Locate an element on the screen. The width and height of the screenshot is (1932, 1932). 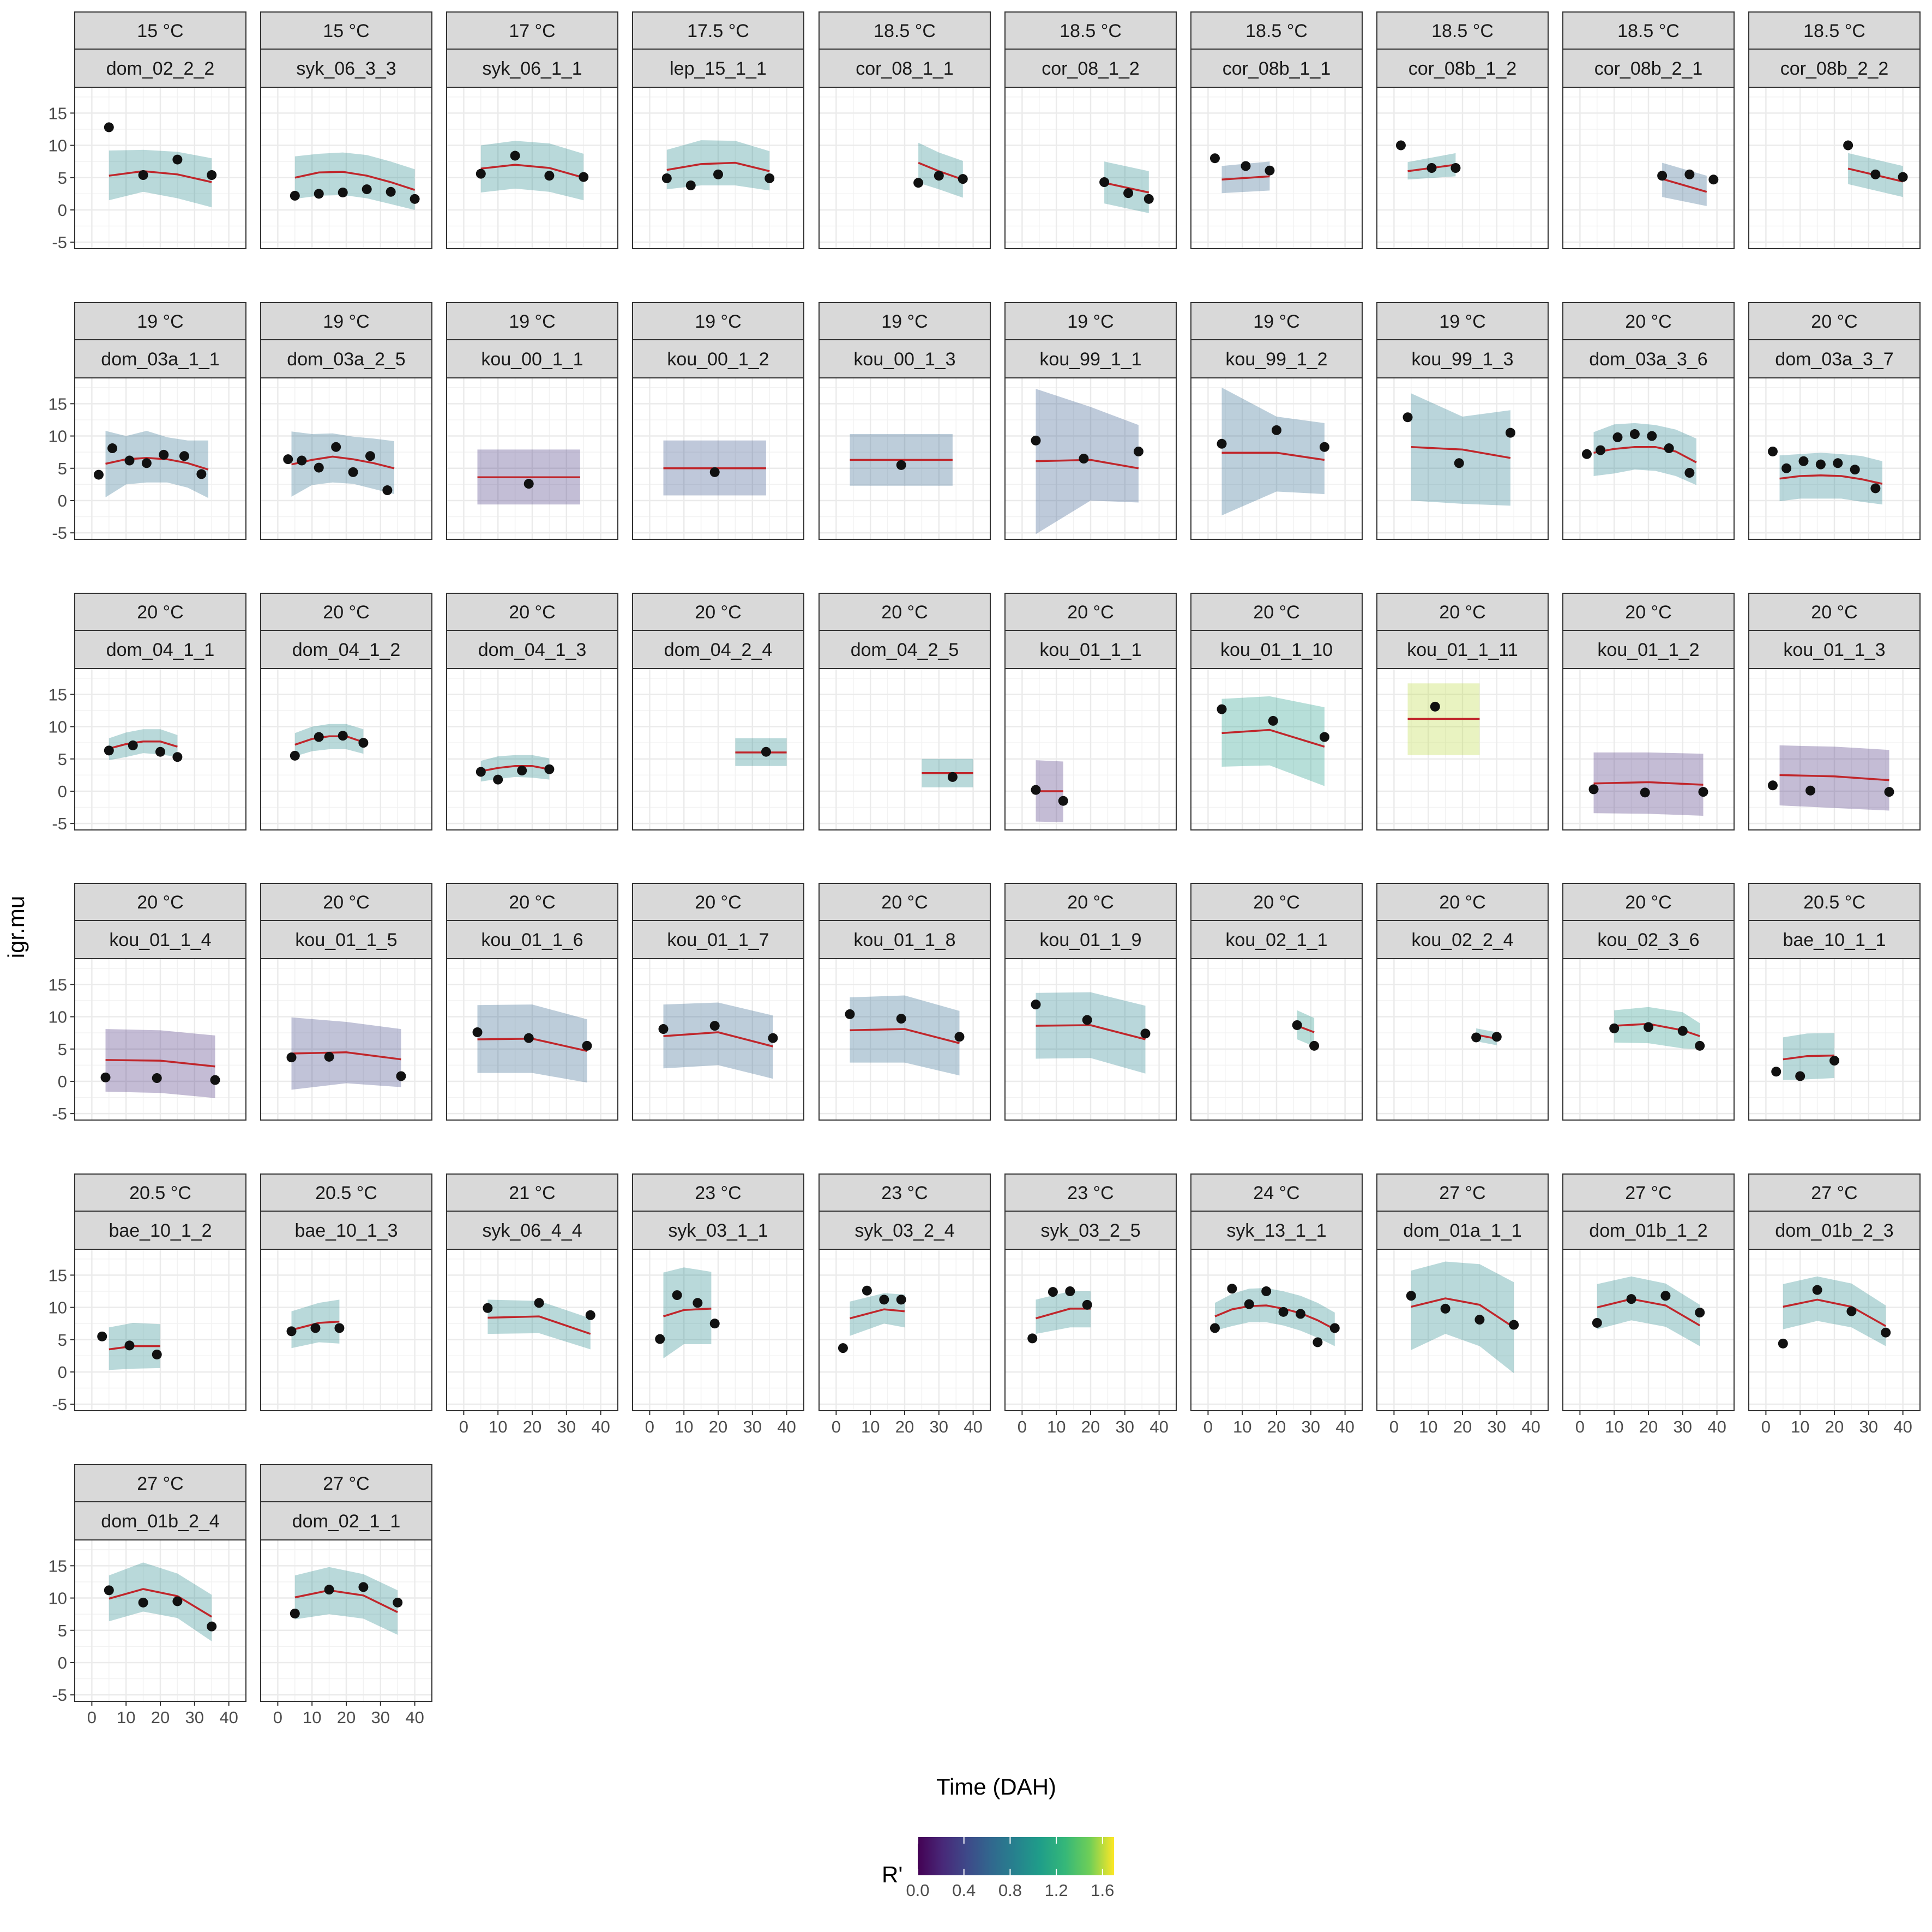
strip-id-label: dom_01b_2_3 is located at coordinates (1834, 1230).